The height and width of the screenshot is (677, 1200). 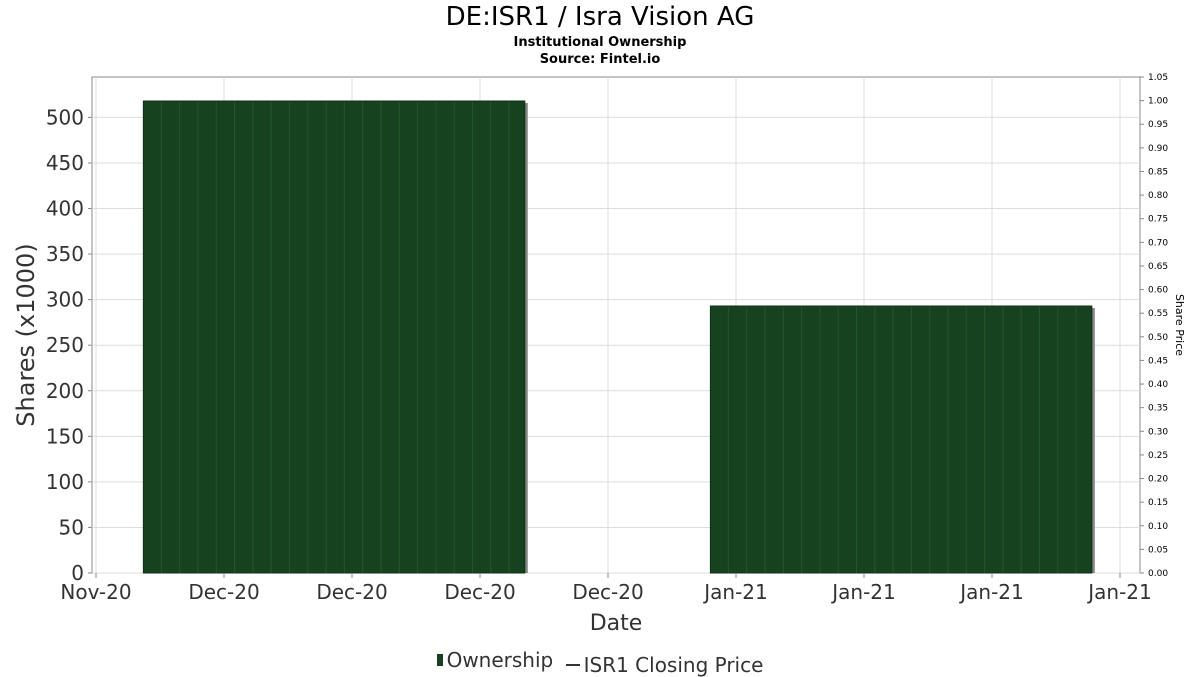 What do you see at coordinates (65, 163) in the screenshot?
I see `y-tick-label: 450` at bounding box center [65, 163].